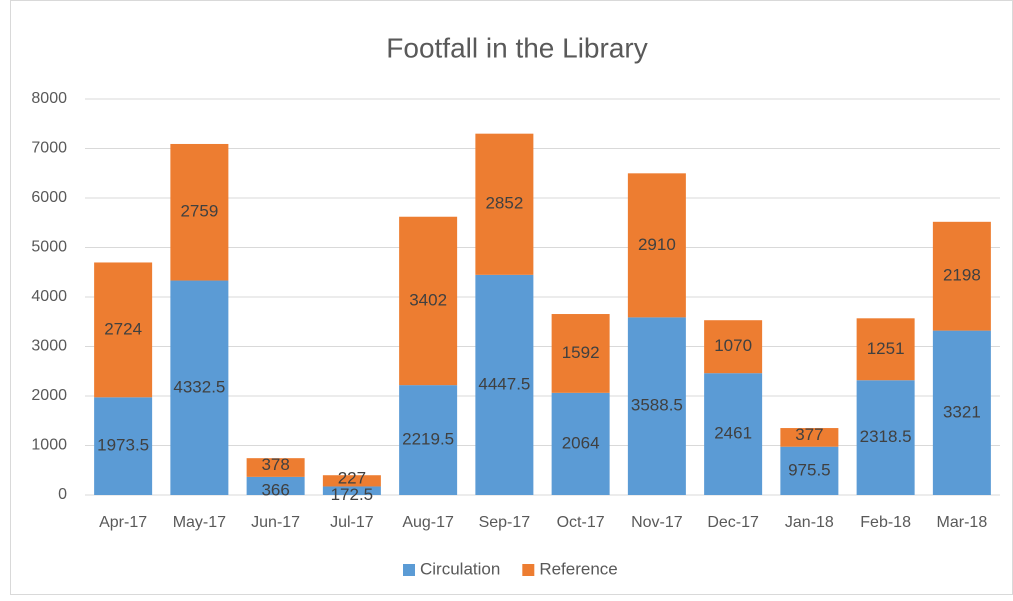 The height and width of the screenshot is (601, 1013). Describe the element at coordinates (657, 522) in the screenshot. I see `x-tick-label: Nov-17` at that location.